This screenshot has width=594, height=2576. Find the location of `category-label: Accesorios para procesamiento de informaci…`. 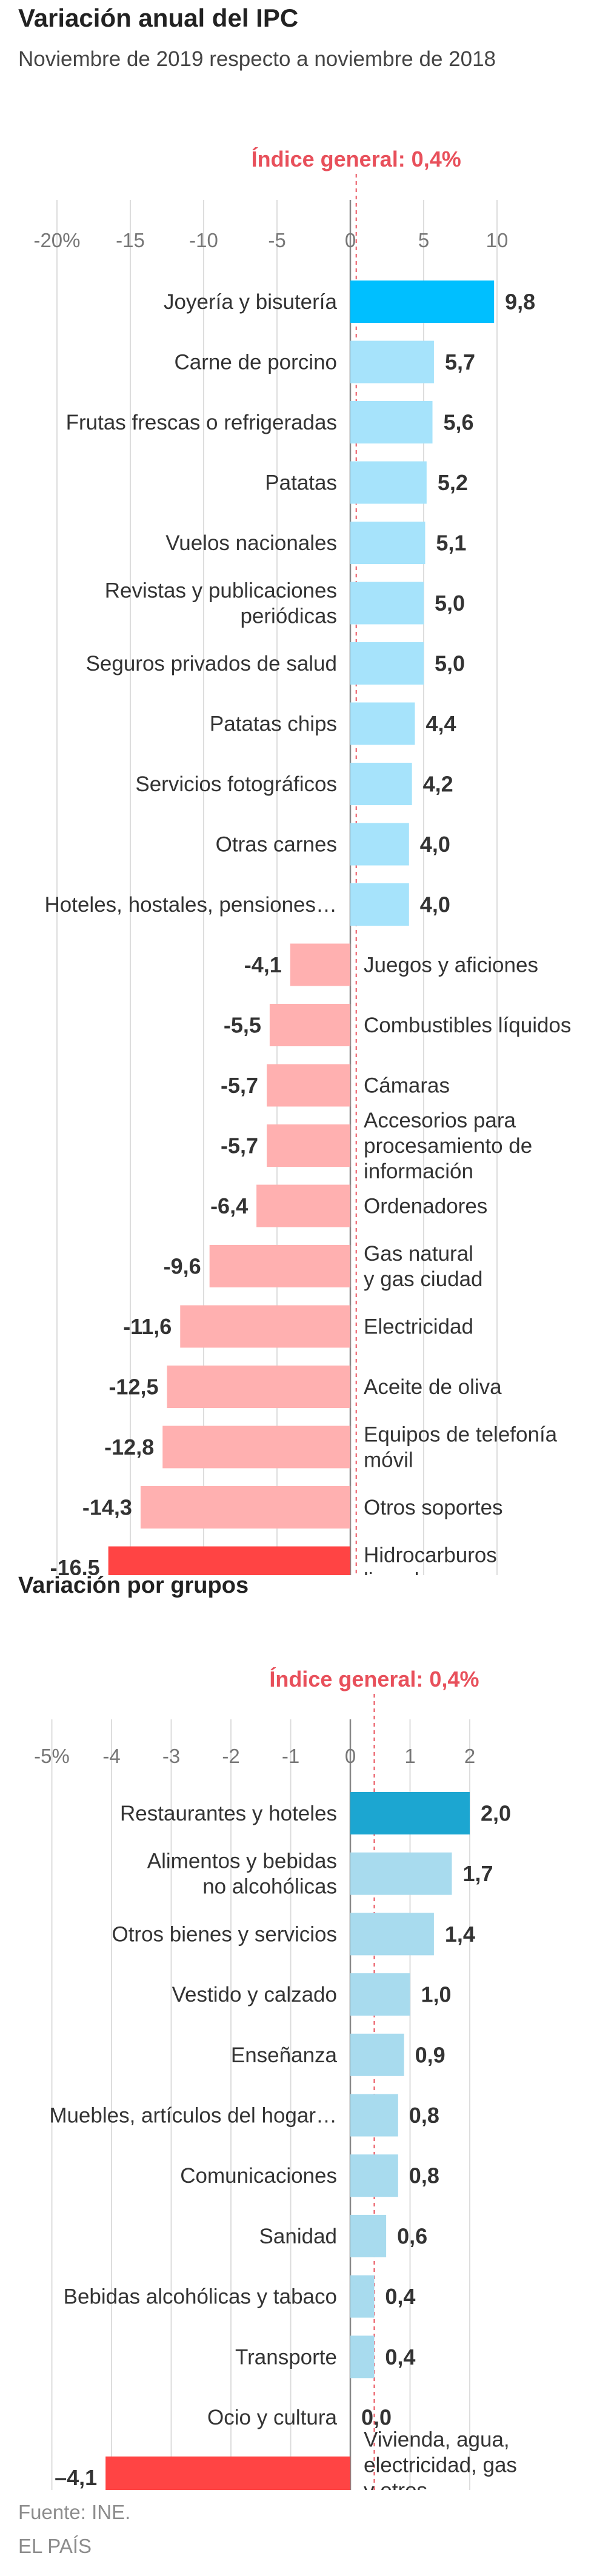

category-label: Accesorios para procesamiento de informaci… is located at coordinates (448, 1146).